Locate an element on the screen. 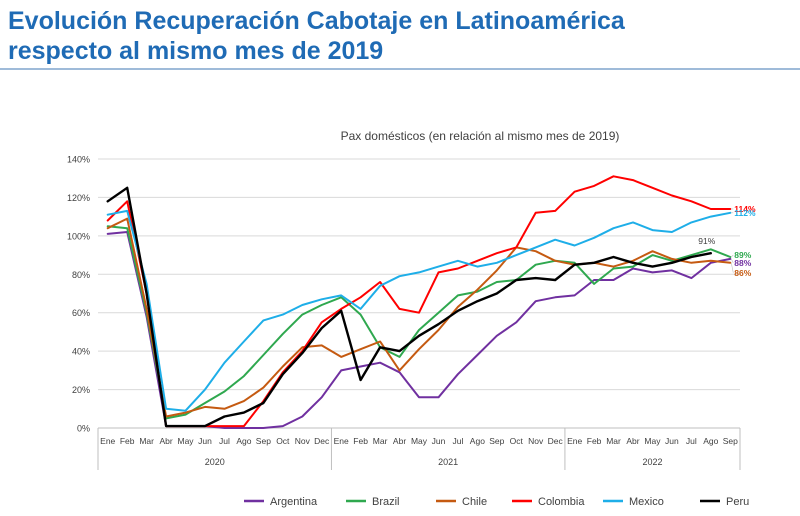 The width and height of the screenshot is (800, 516). legend-label: Mexico is located at coordinates (646, 502).